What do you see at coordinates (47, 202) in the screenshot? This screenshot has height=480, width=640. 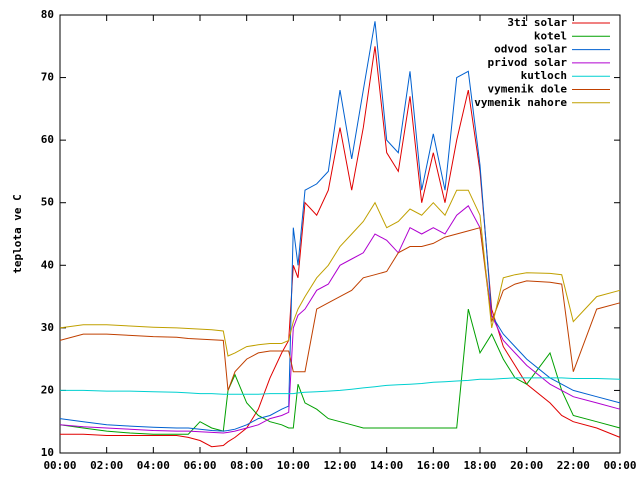 I see `y-tick-label: 50` at bounding box center [47, 202].